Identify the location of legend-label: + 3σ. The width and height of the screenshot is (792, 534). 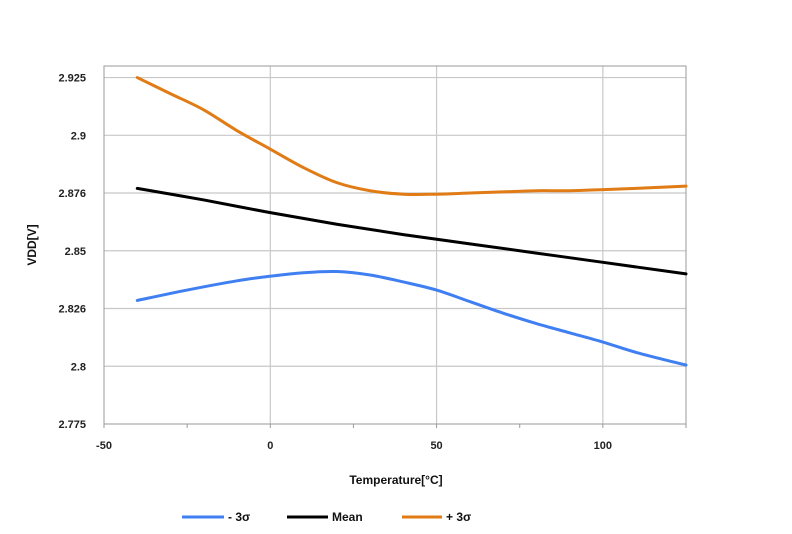
(458, 517).